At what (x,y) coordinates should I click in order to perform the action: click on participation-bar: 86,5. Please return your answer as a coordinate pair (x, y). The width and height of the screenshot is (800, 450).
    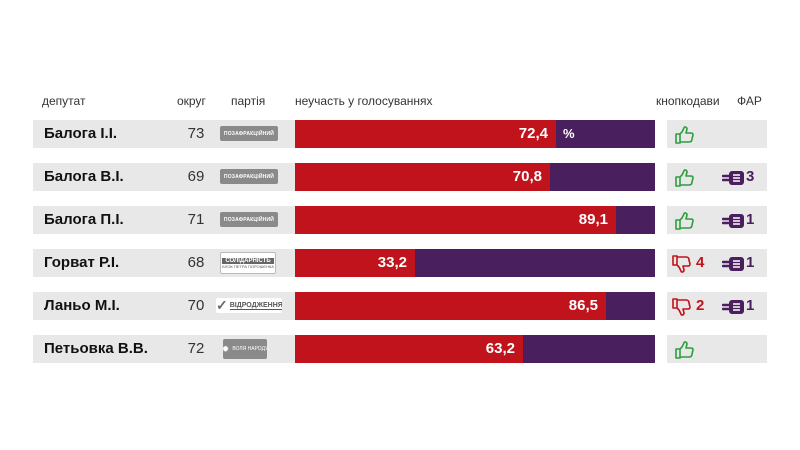
    Looking at the image, I should click on (475, 306).